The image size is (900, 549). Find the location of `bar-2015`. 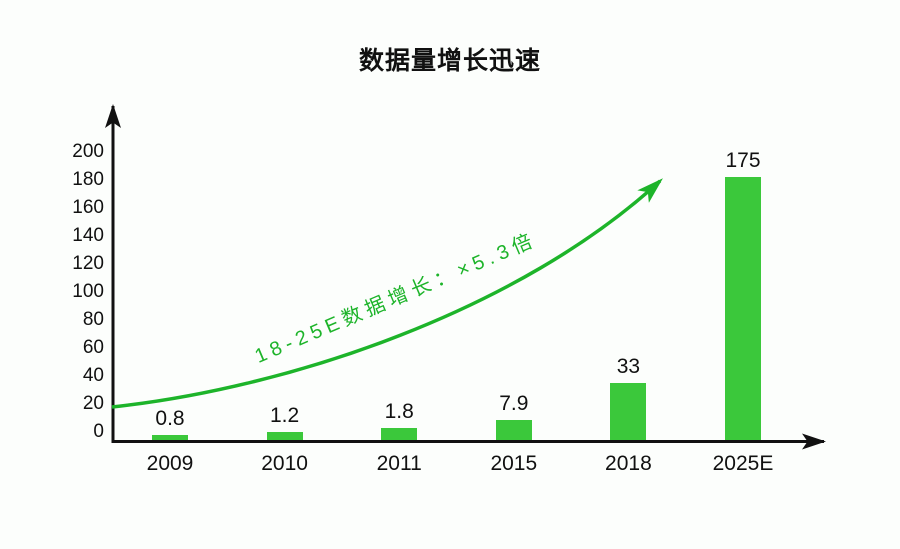

bar-2015 is located at coordinates (513, 429).